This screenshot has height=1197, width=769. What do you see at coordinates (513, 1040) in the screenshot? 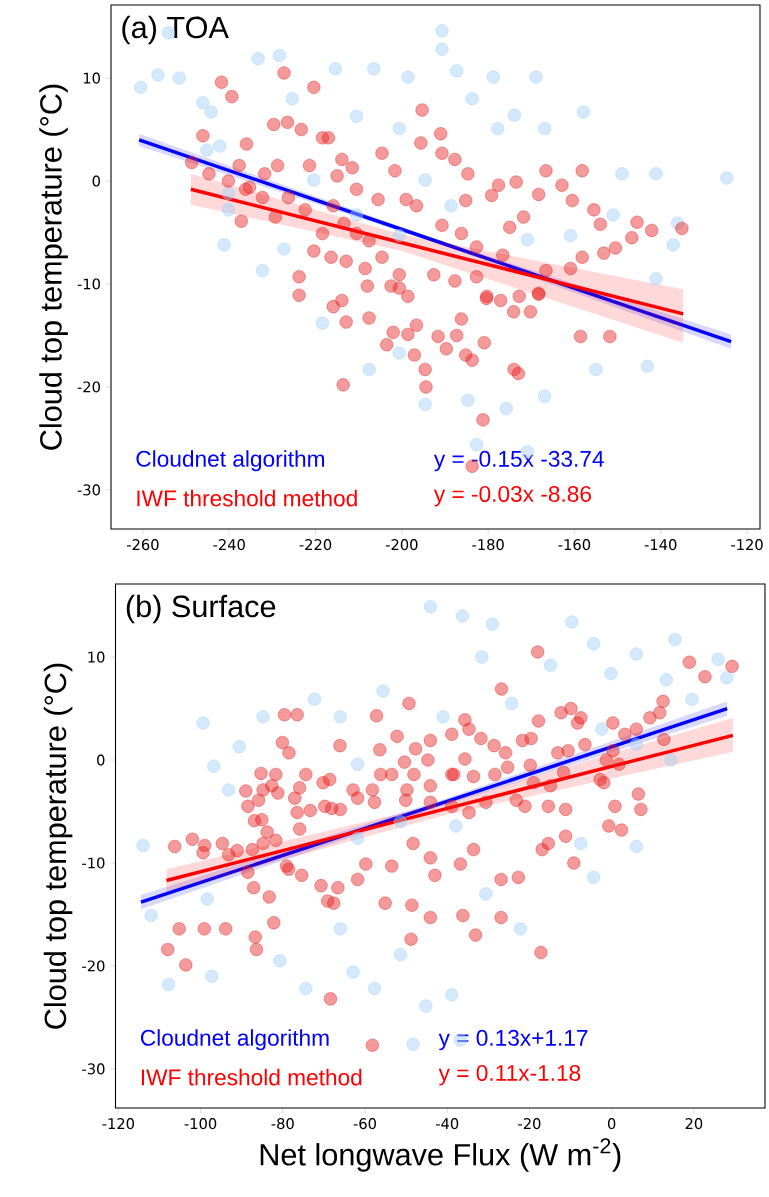
I see `annotation: y = 0.13x+1.17` at bounding box center [513, 1040].